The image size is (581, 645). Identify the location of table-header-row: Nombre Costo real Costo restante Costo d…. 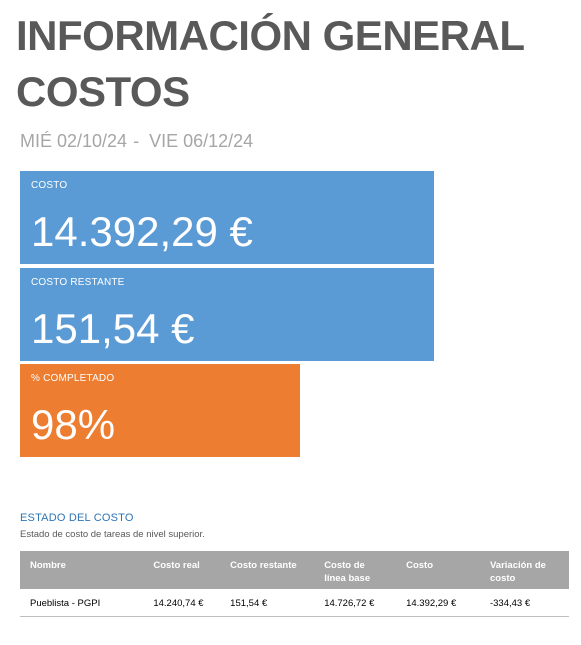
(294, 570).